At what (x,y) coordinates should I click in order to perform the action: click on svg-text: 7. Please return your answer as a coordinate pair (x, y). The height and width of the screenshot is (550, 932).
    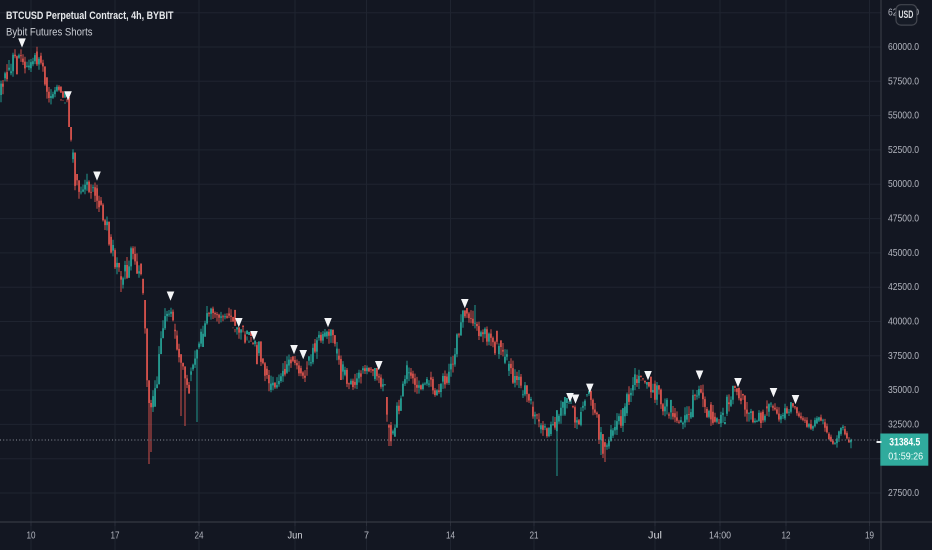
    Looking at the image, I should click on (366, 536).